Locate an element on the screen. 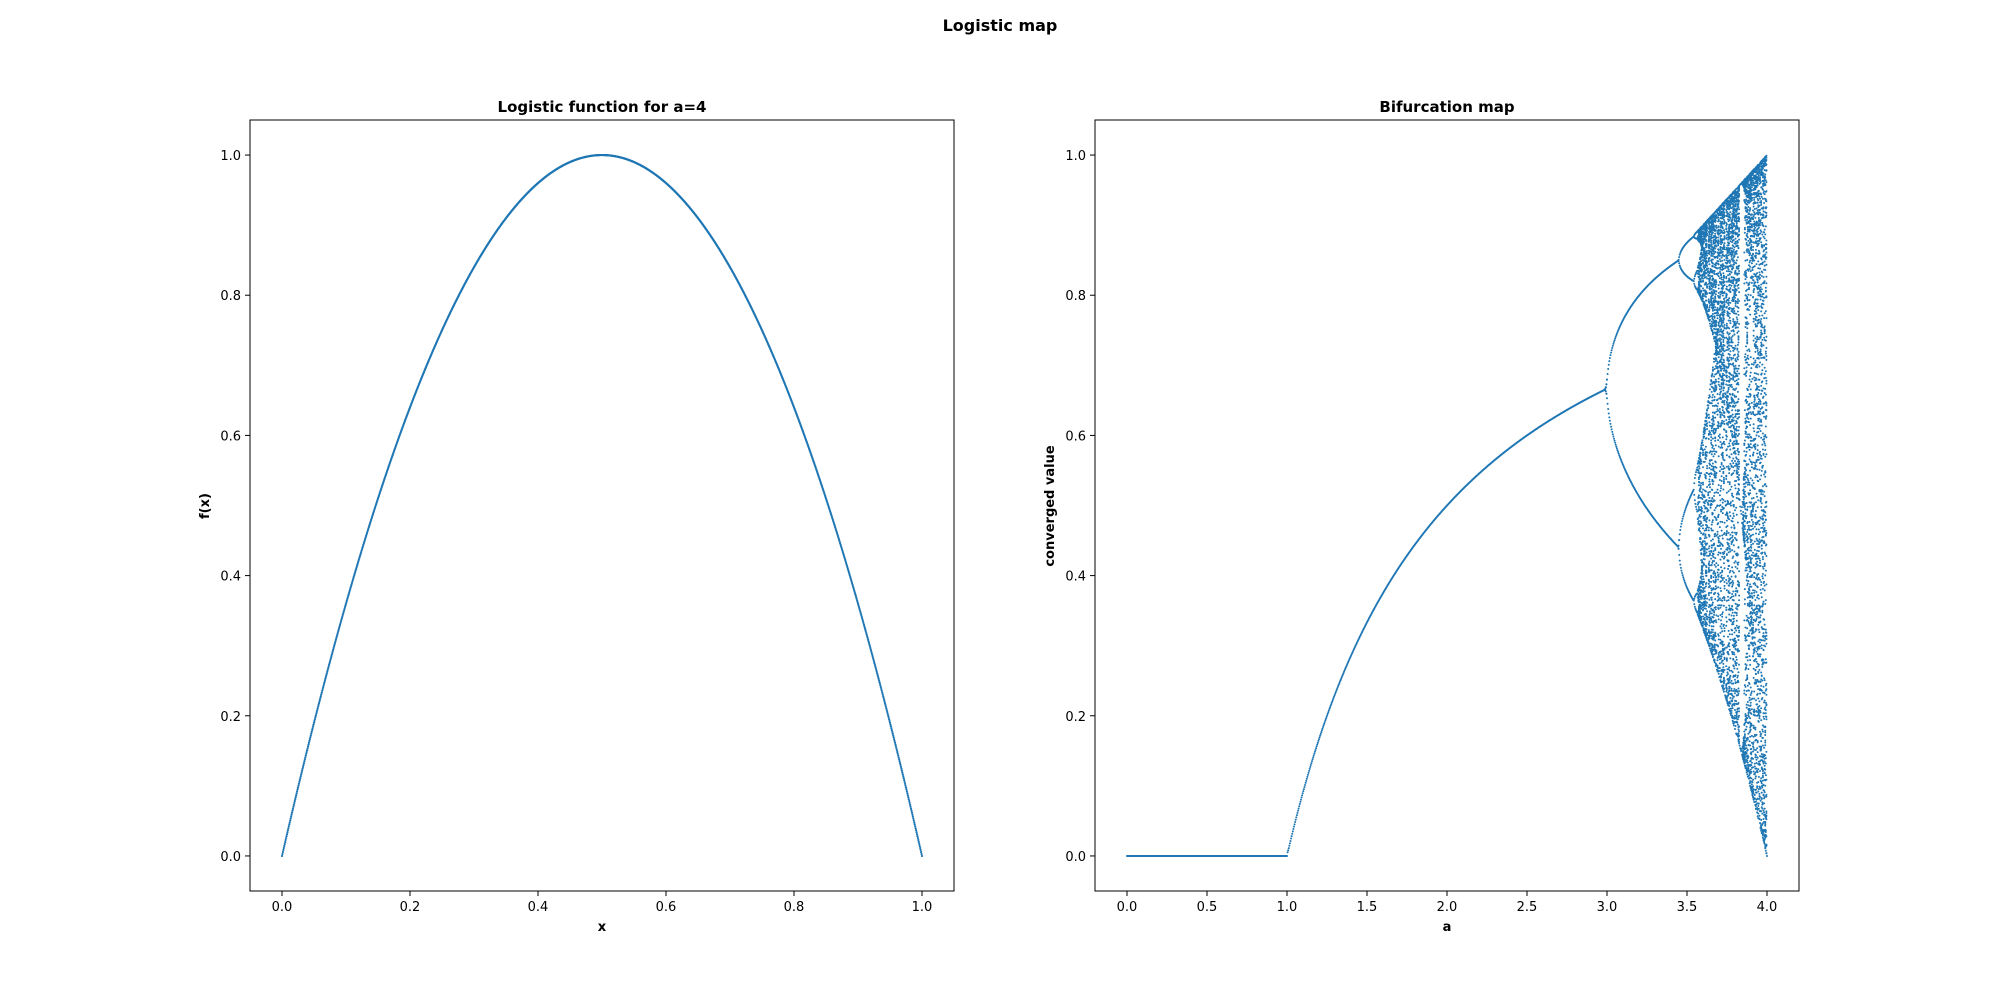 This screenshot has height=1000, width=2000. logistic-function-y-tick-label: 0.6 is located at coordinates (230, 436).